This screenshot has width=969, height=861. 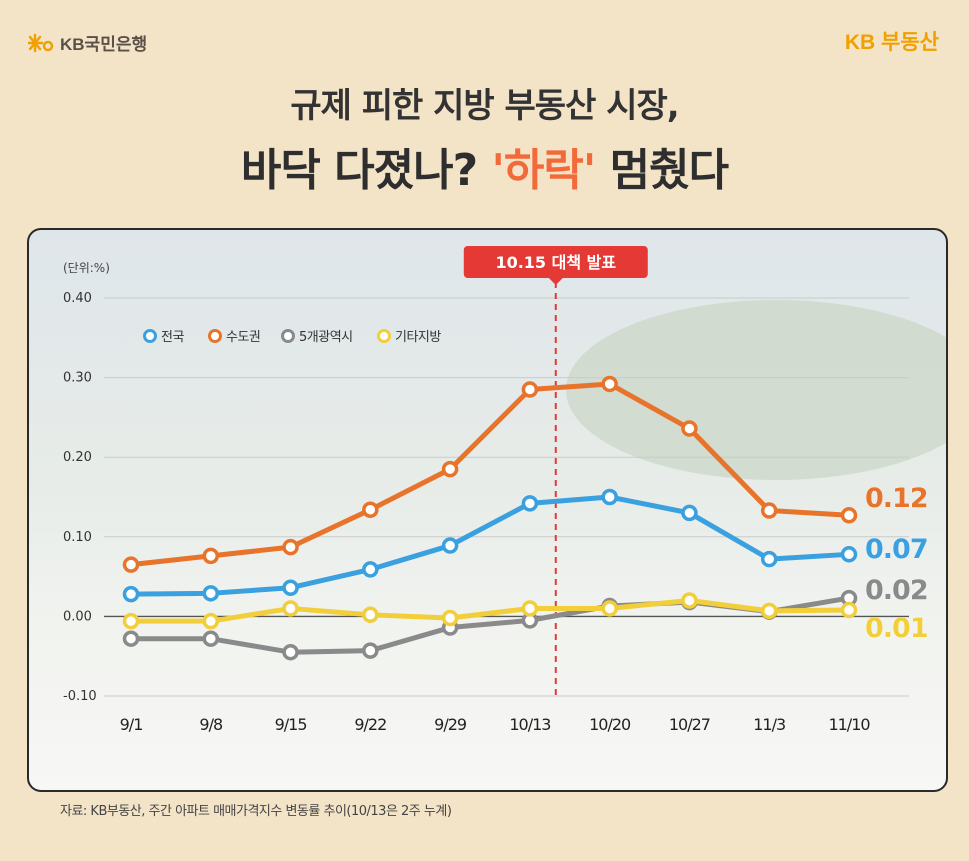 I want to click on kb-bank-logo: KB국민은행, so click(x=87, y=42).